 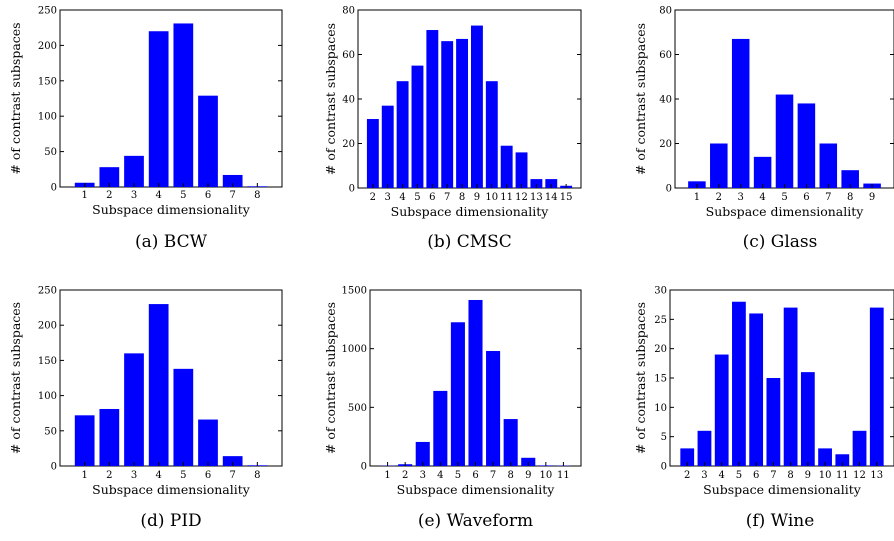 What do you see at coordinates (551, 197) in the screenshot?
I see `x-tick-label: 14` at bounding box center [551, 197].